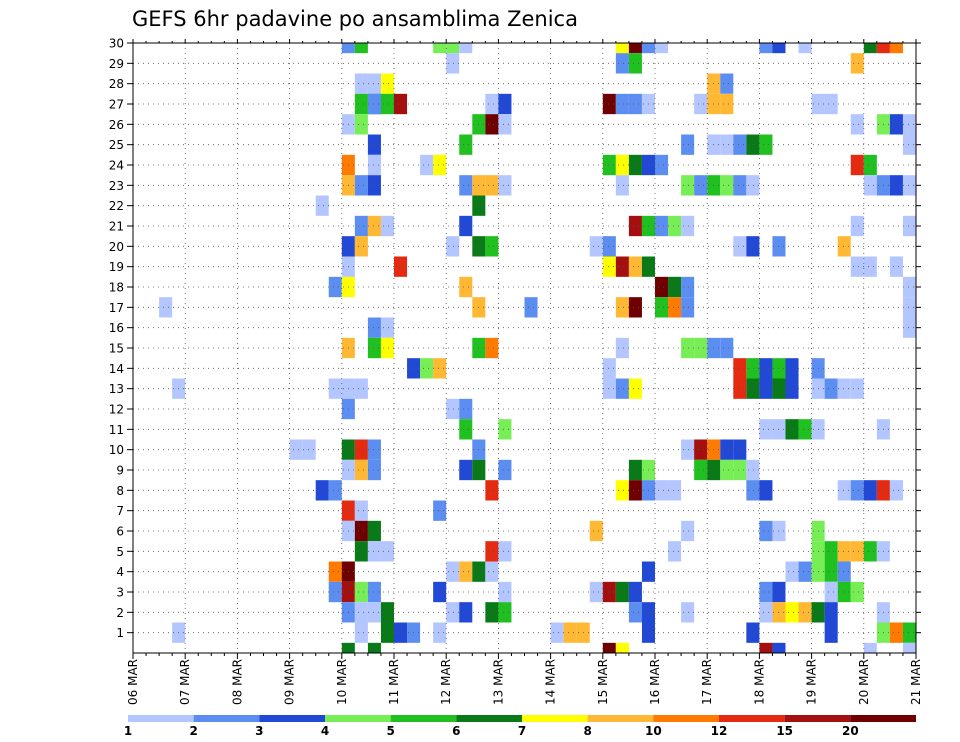 This screenshot has height=742, width=960. Describe the element at coordinates (864, 682) in the screenshot. I see `x-tick-label: 20 MAR` at that location.